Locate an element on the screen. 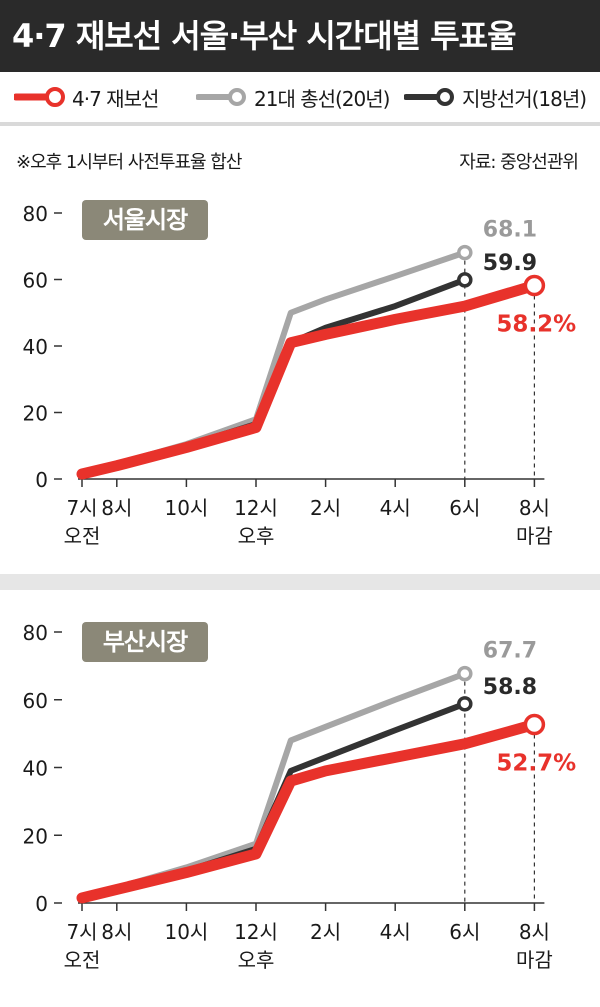 The width and height of the screenshot is (600, 1007). legend-label: 21대 총선(20년) is located at coordinates (322, 98).